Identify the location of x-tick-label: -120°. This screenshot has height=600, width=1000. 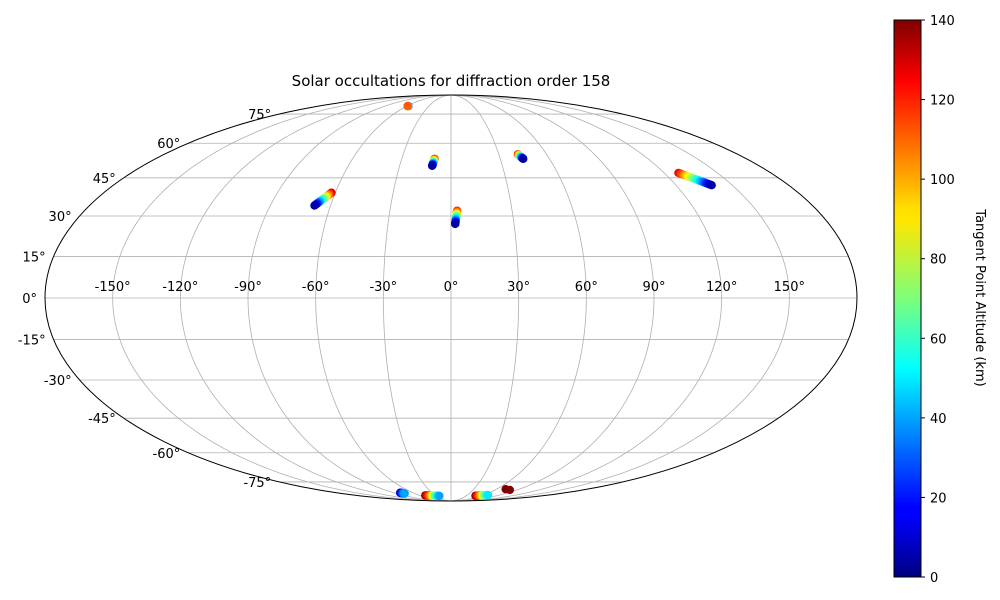
(180, 287).